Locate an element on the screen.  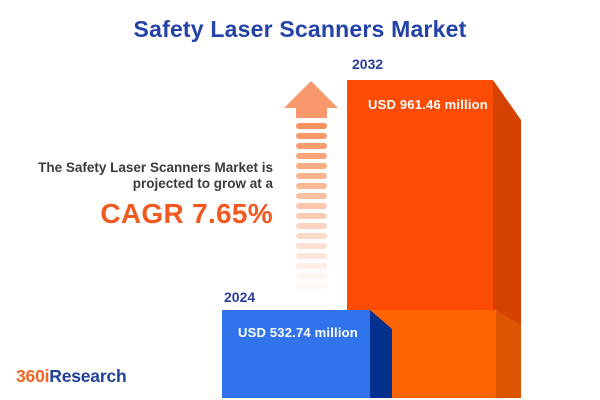
growth-arrow-stripes is located at coordinates (311, 206).